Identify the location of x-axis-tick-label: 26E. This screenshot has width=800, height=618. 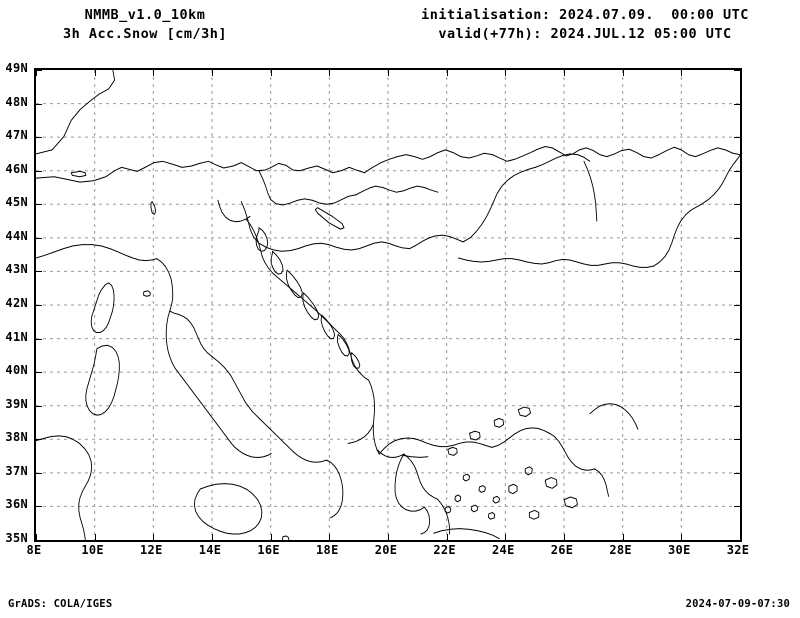
(562, 550).